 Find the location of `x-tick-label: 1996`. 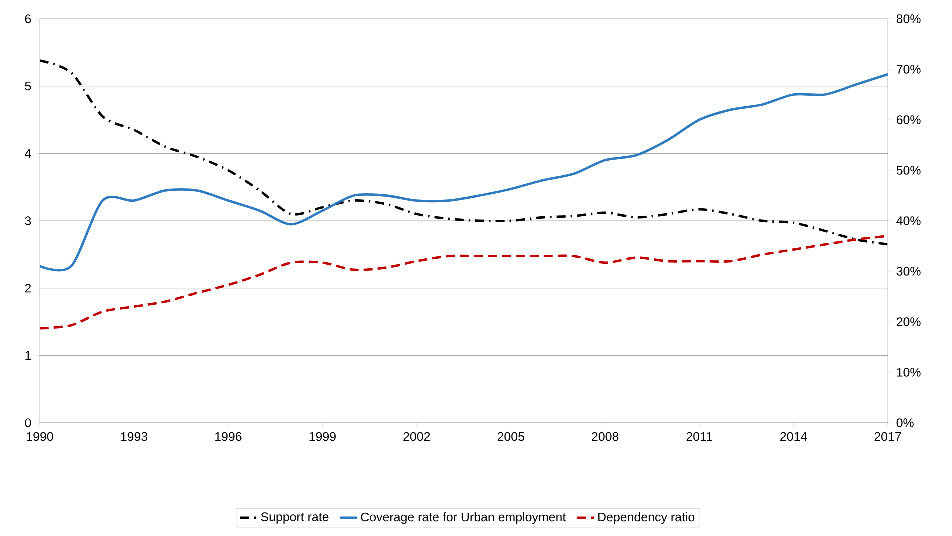

x-tick-label: 1996 is located at coordinates (229, 437).